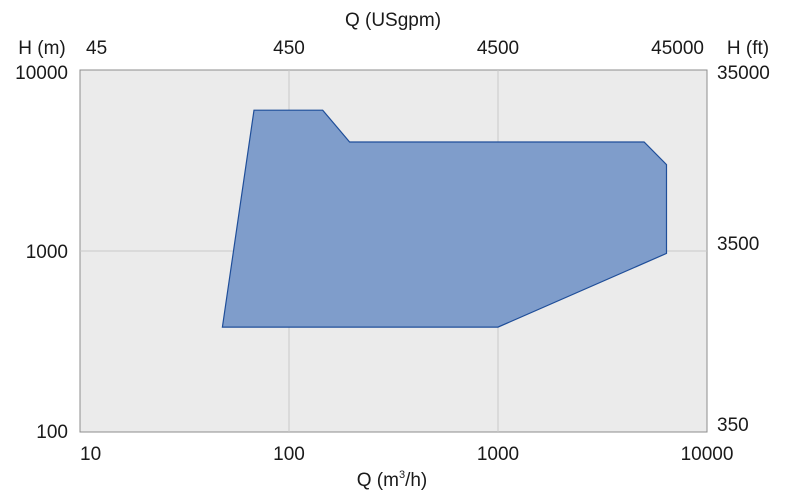  I want to click on y-tick-label-left-2: 10000, so click(41, 73).